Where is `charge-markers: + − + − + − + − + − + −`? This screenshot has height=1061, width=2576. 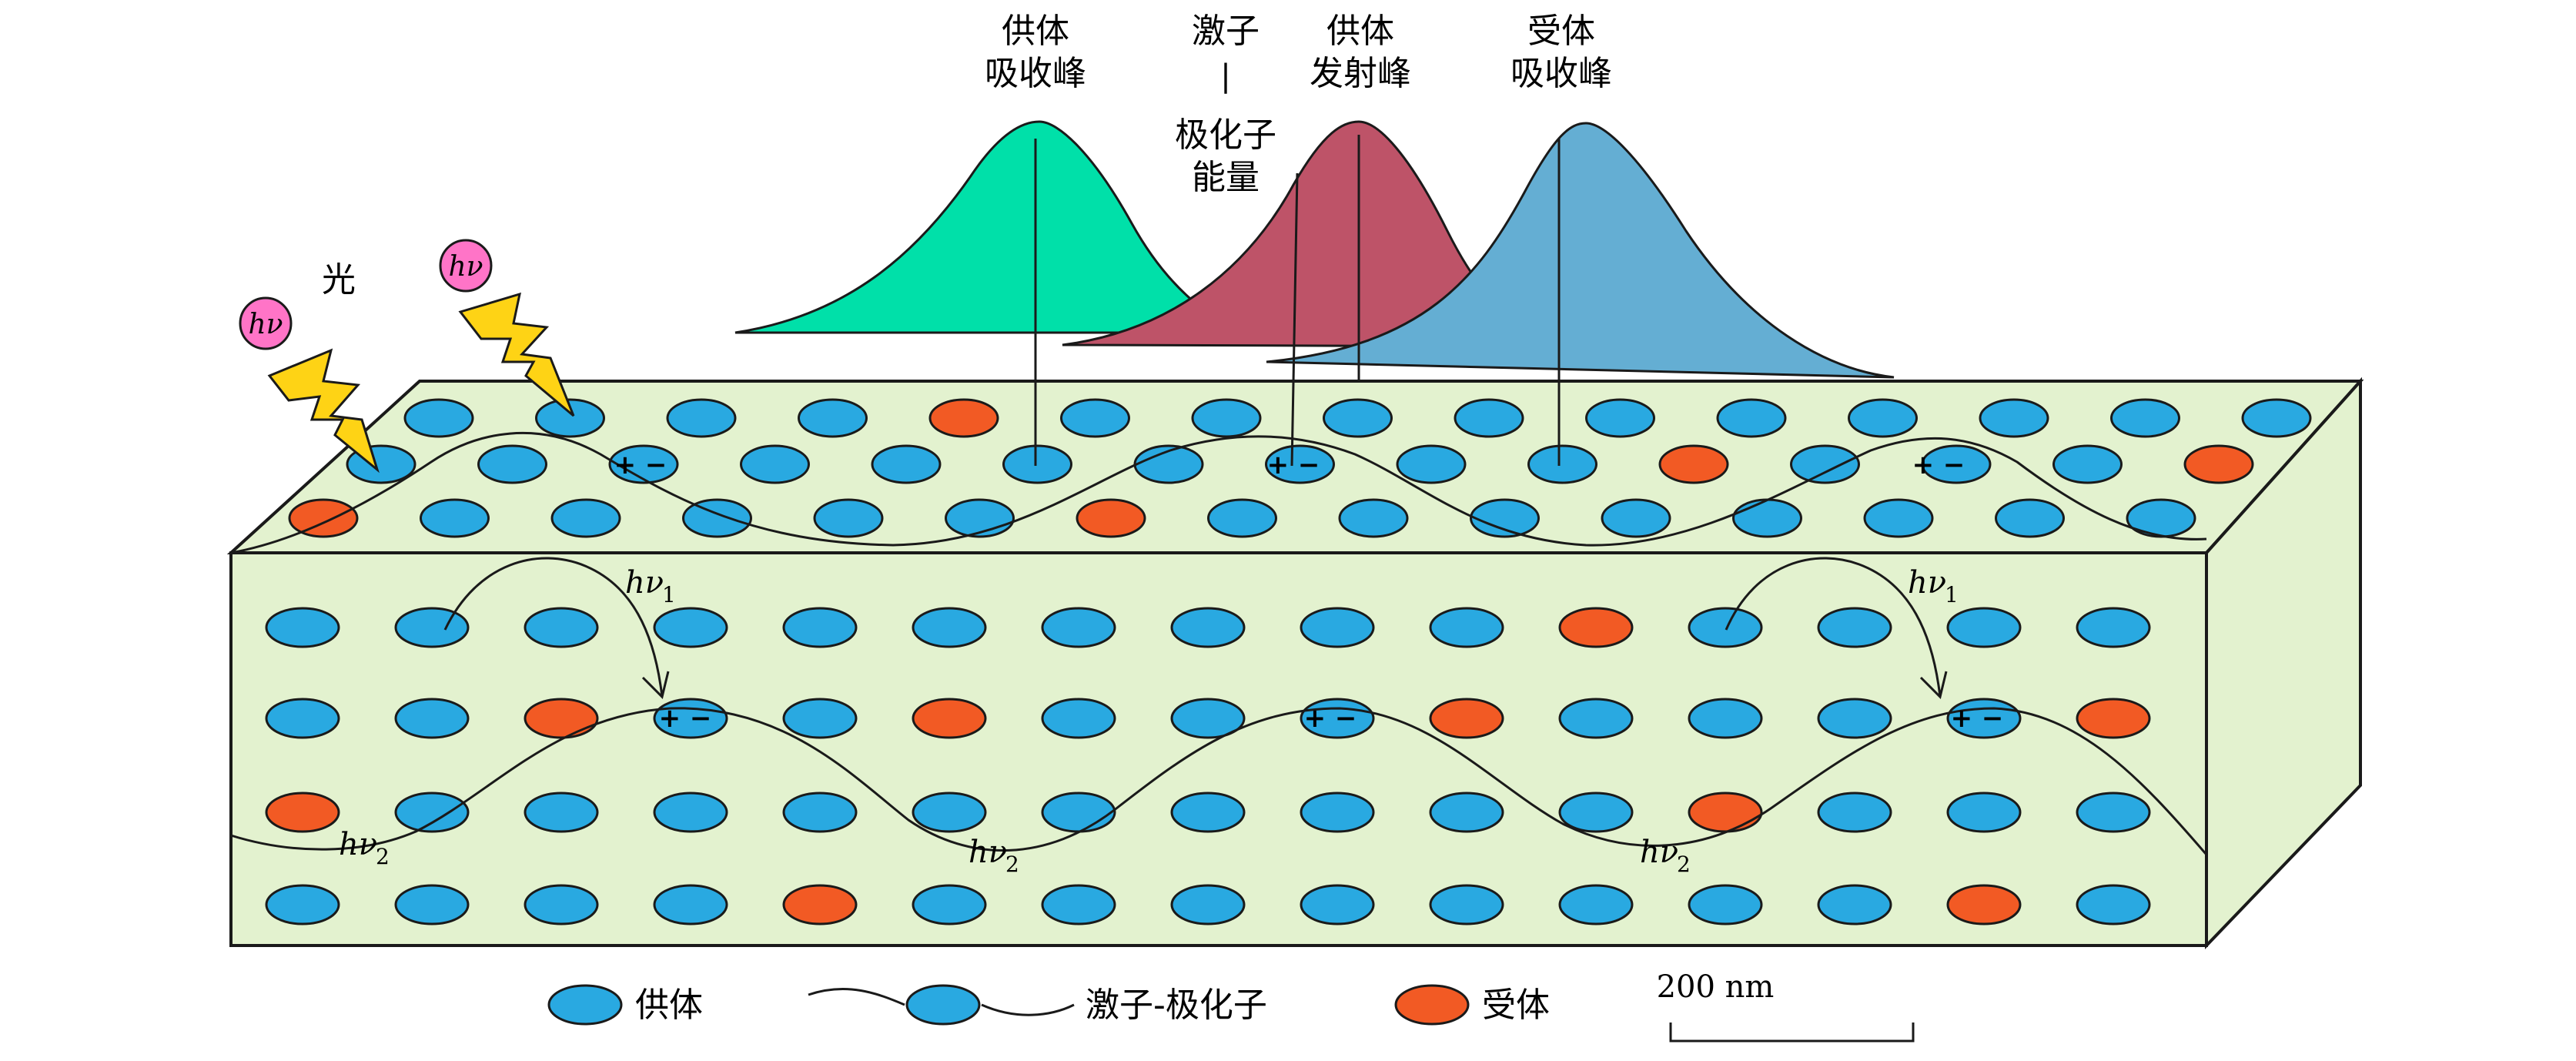
charge-markers: + − + − + − + − + − + − is located at coordinates (1309, 592).